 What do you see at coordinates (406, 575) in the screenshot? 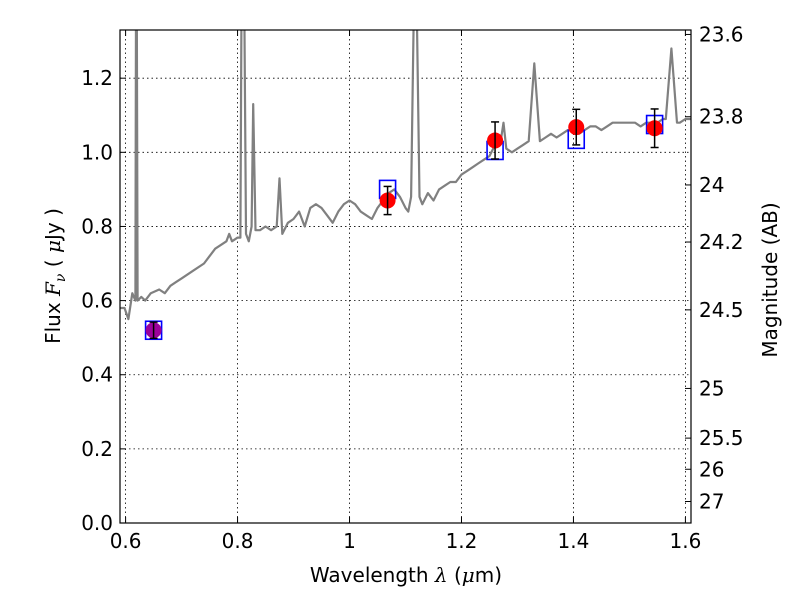
I see `x-axis-label: Wavelength λ (μm)` at bounding box center [406, 575].